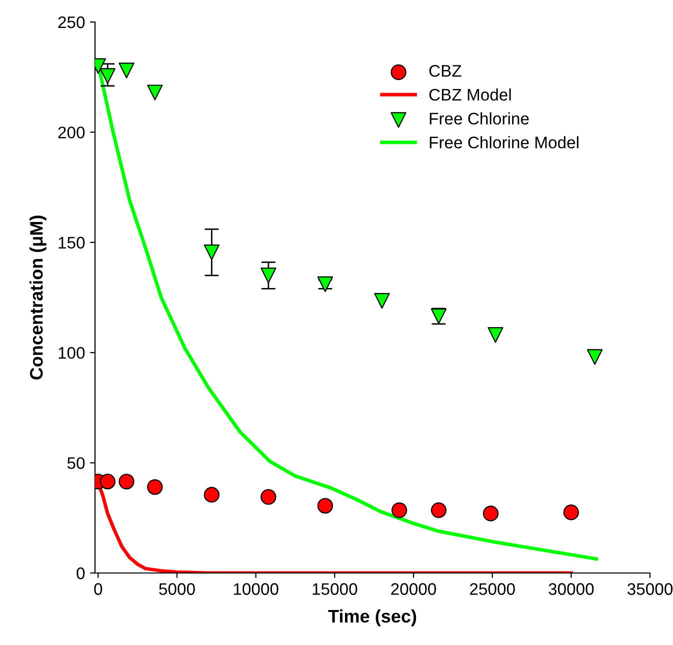  What do you see at coordinates (413, 589) in the screenshot?
I see `x-tick-label: 20000` at bounding box center [413, 589].